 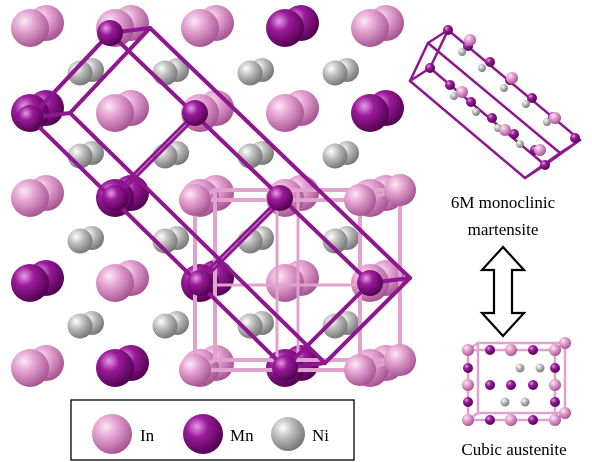 What do you see at coordinates (503, 229) in the screenshot?
I see `martensite-caption-line2: martensite` at bounding box center [503, 229].